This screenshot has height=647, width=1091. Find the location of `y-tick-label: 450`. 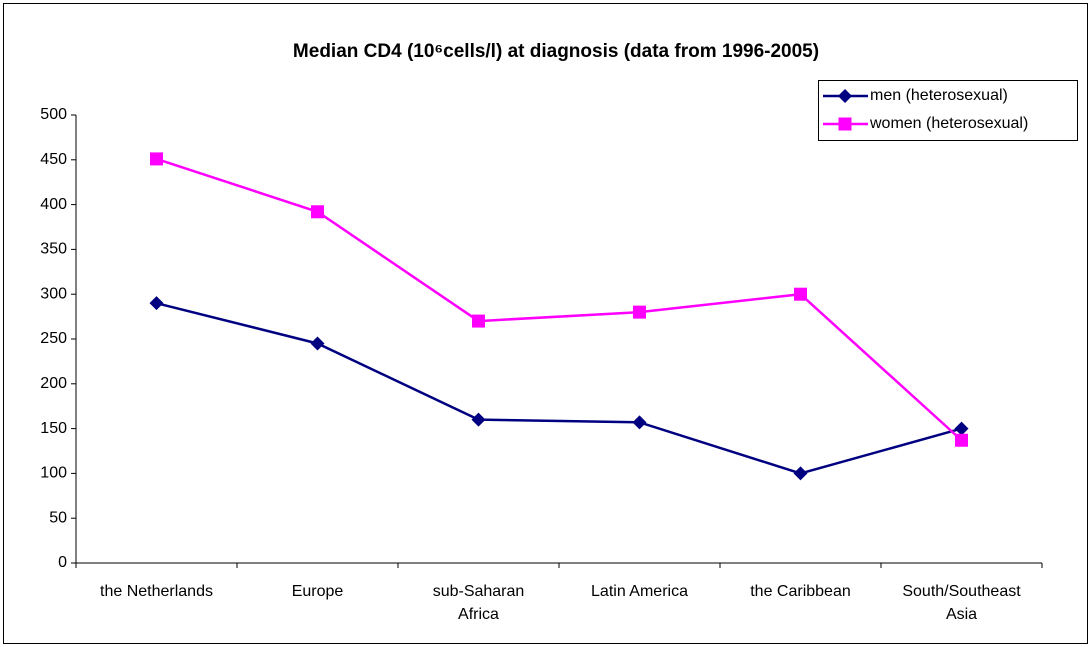

y-tick-label: 450 is located at coordinates (53, 159).